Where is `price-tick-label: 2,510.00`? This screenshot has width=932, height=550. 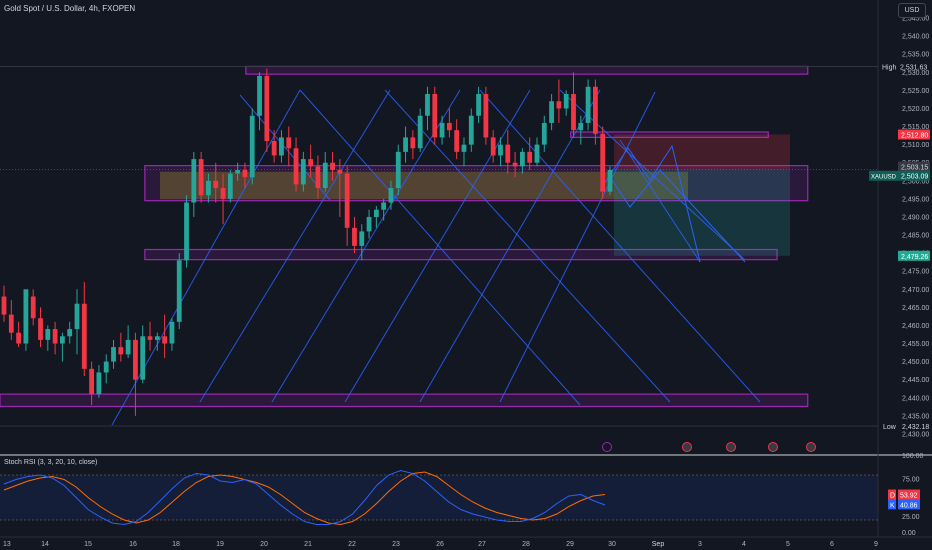
price-tick-label: 2,510.00 is located at coordinates (915, 145).